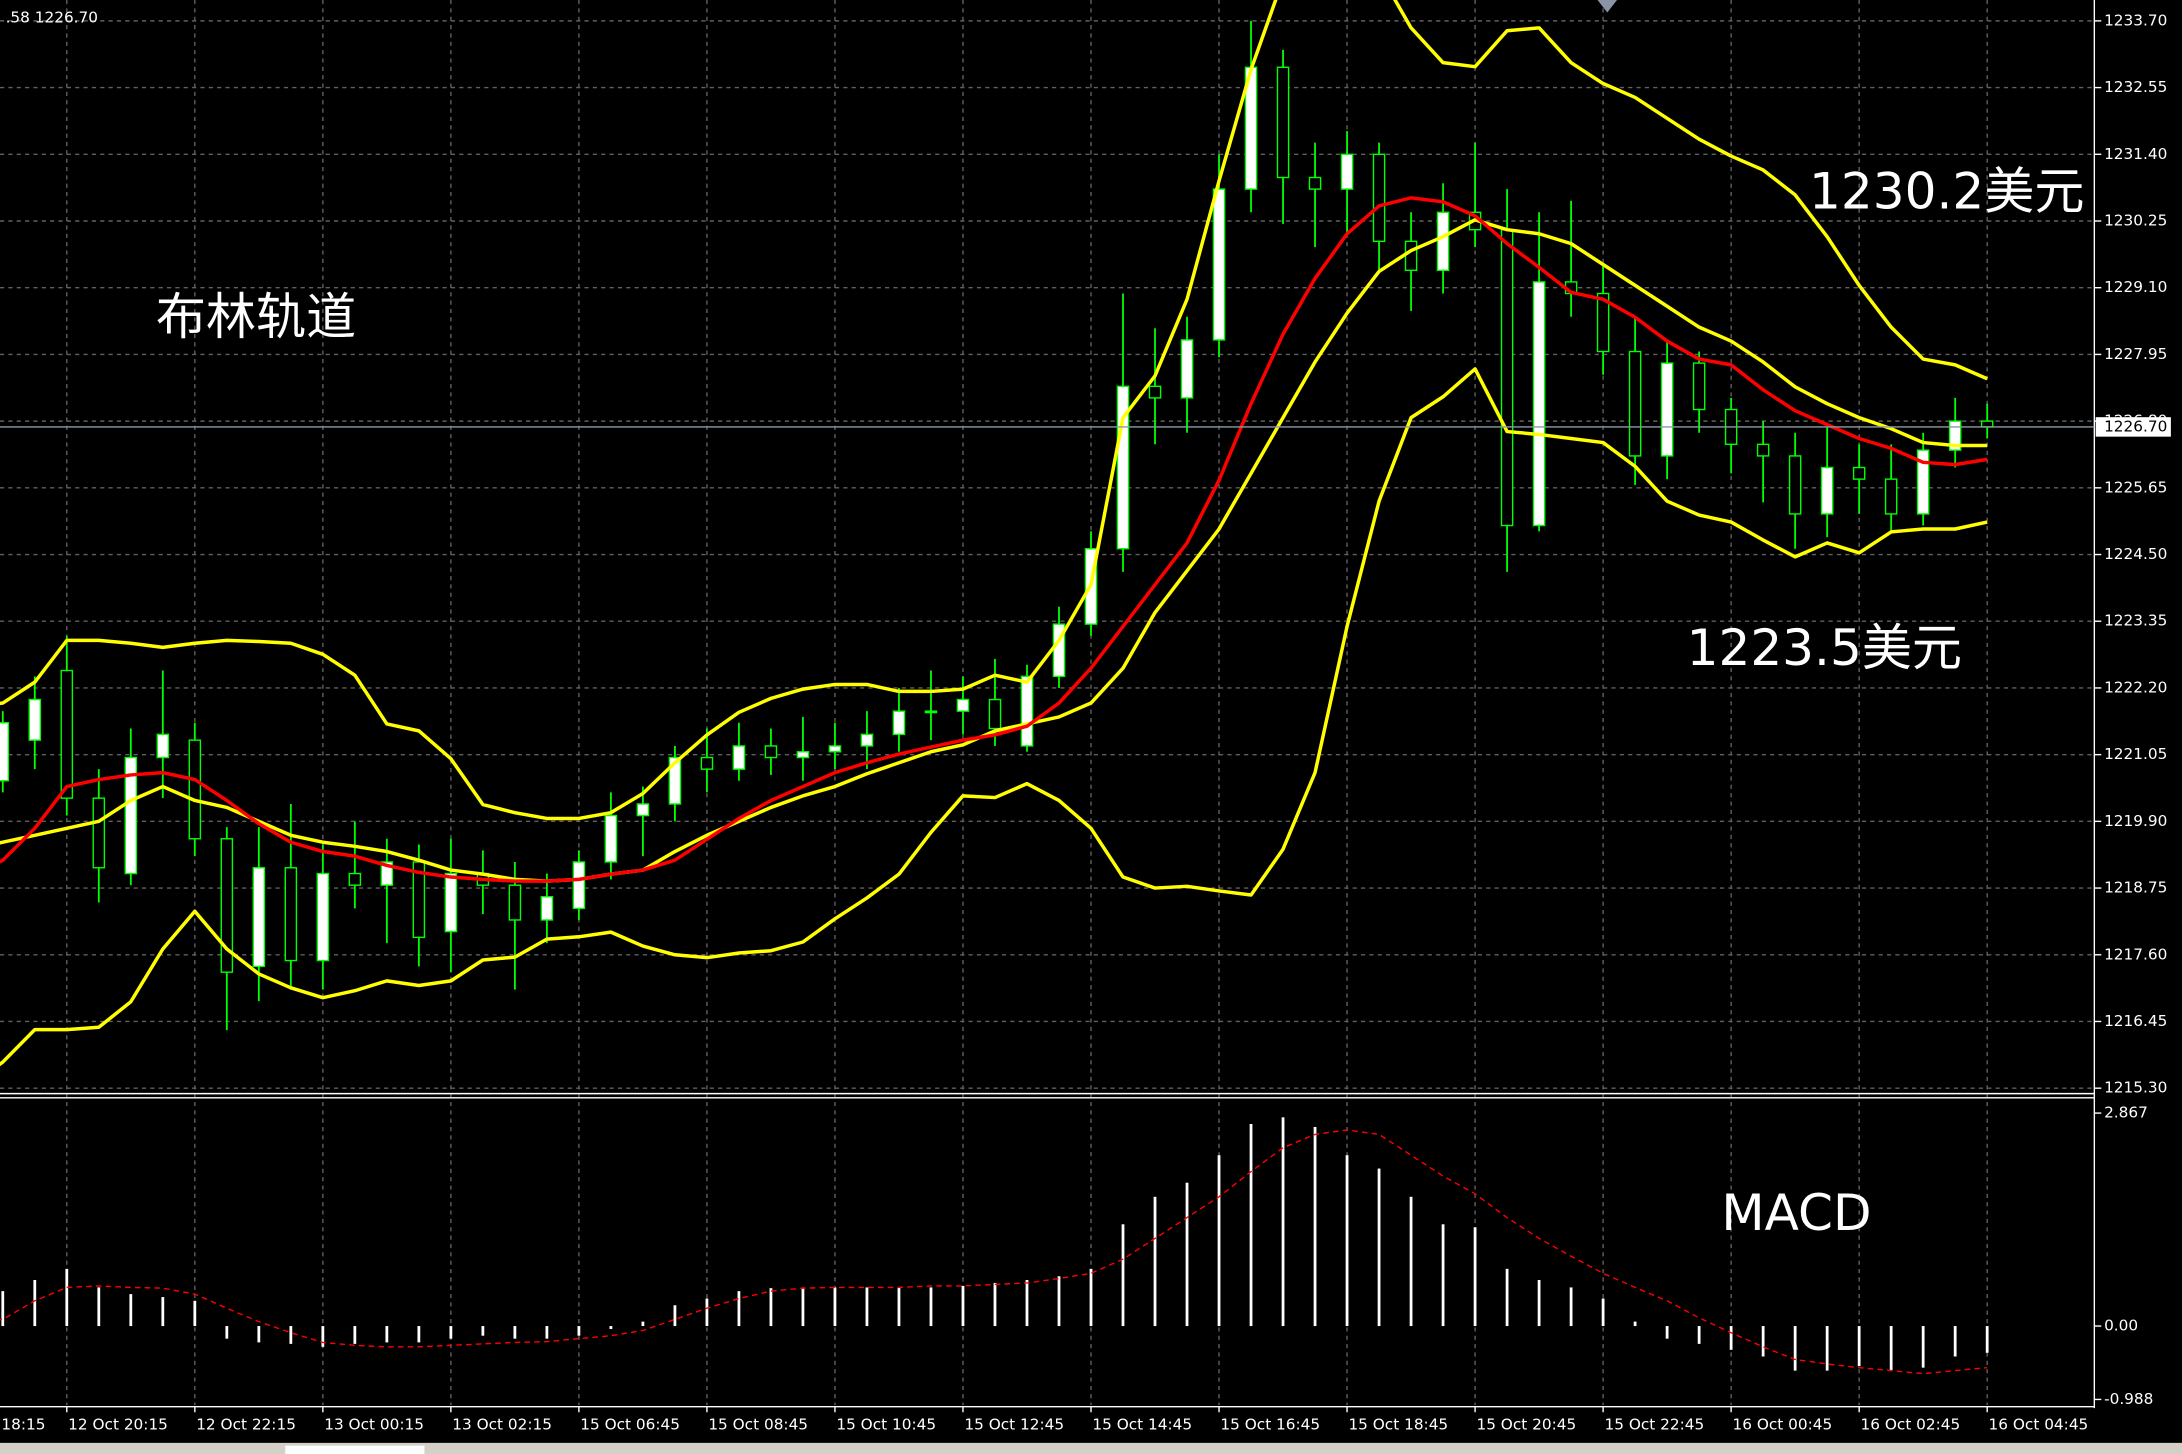 The width and height of the screenshot is (2182, 1454). I want to click on annotation: 1223.5美元, so click(1824, 648).